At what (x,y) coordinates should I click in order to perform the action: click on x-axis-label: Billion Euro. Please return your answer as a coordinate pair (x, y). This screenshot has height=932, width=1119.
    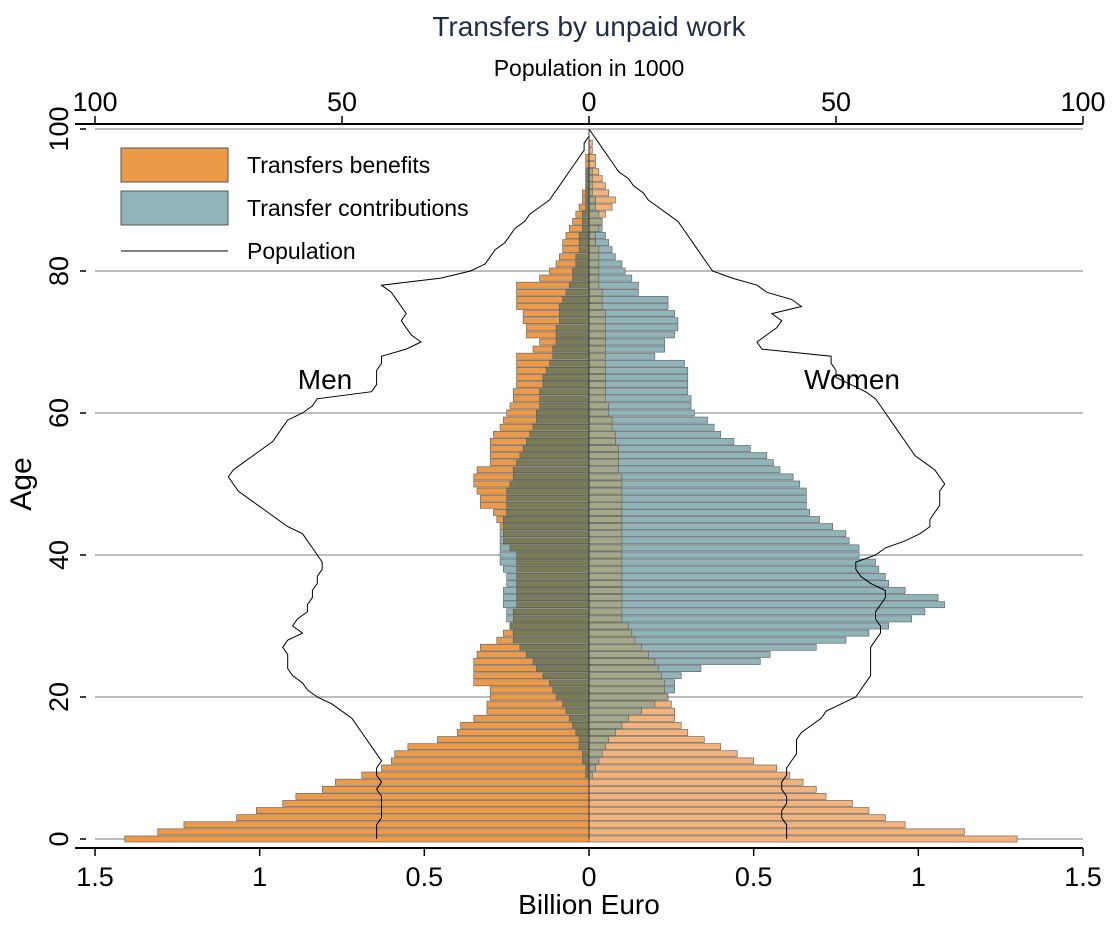
    Looking at the image, I should click on (589, 904).